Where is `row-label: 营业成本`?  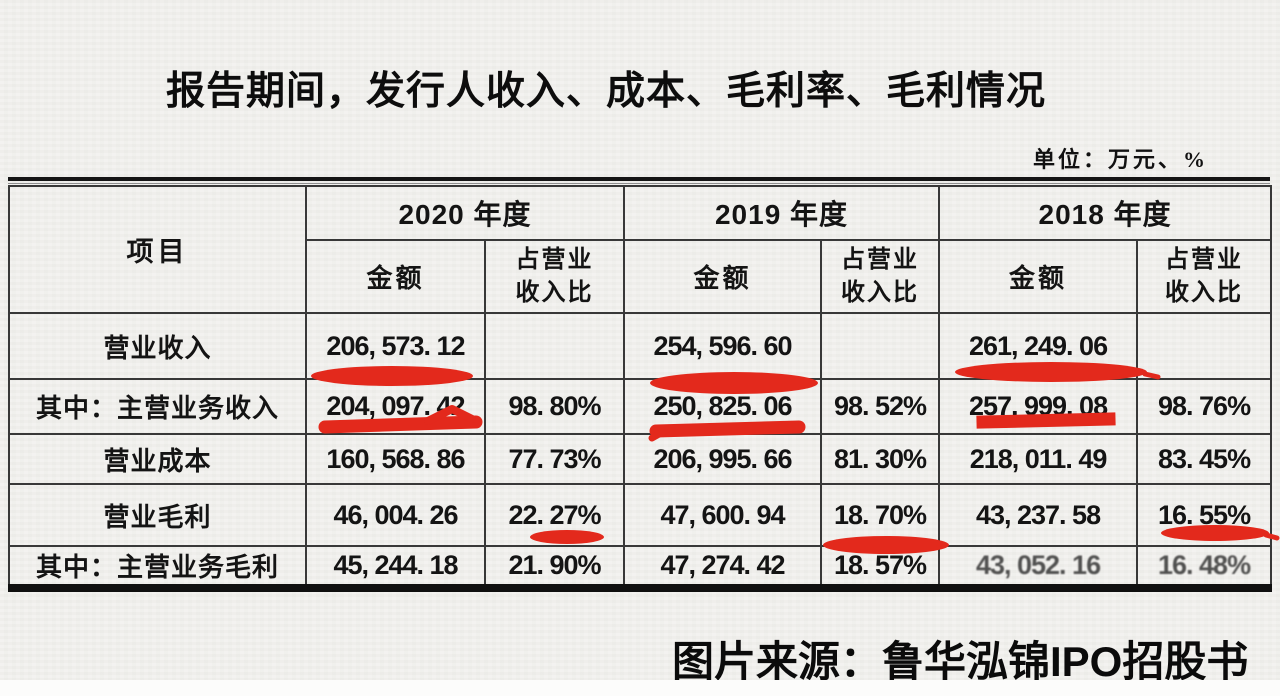 row-label: 营业成本 is located at coordinates (157, 459).